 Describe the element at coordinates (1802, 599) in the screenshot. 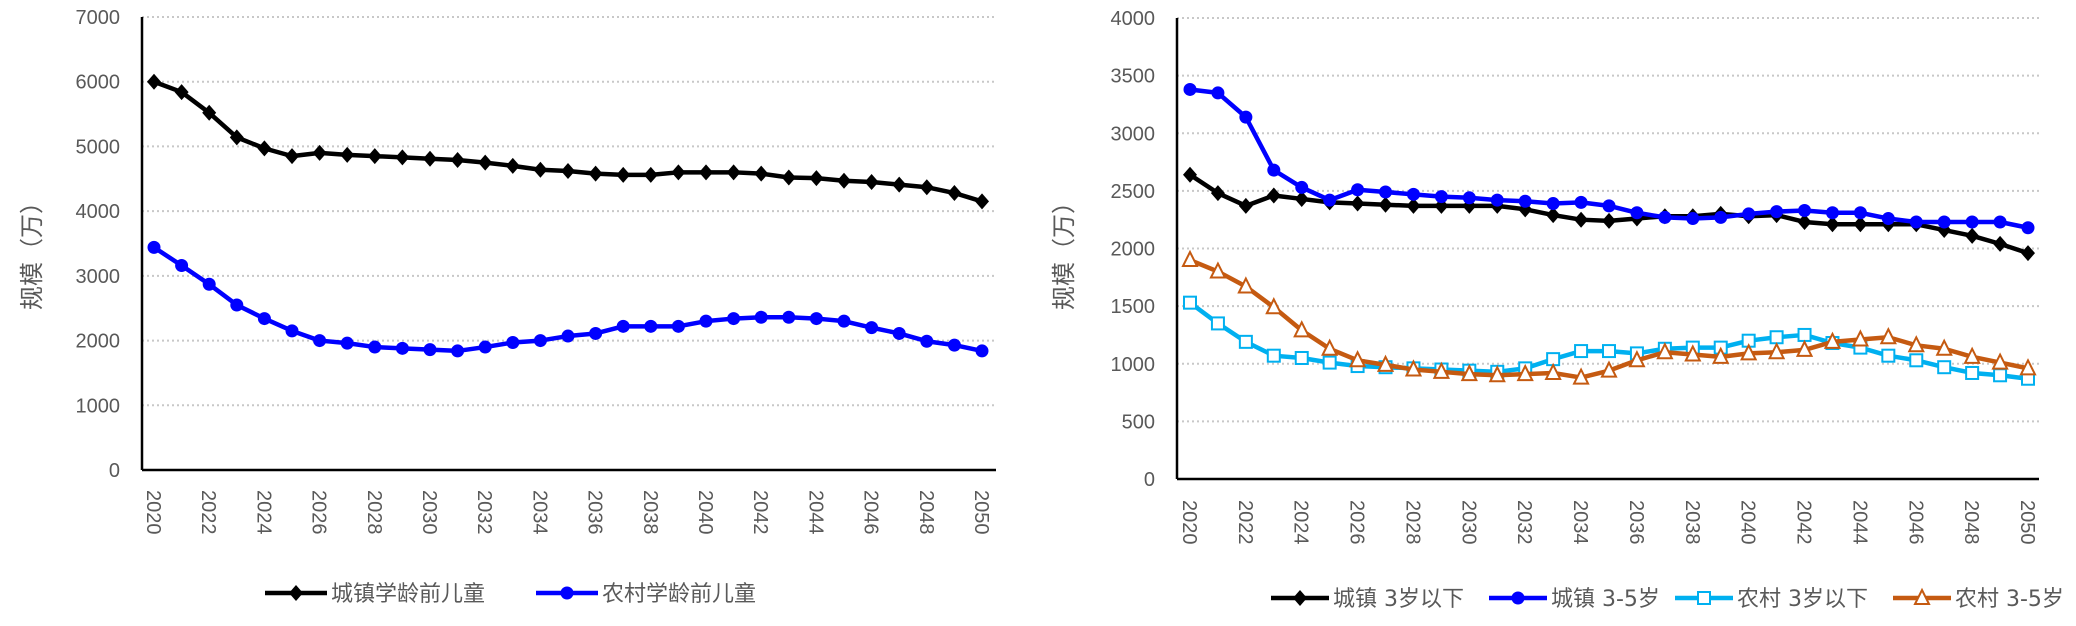

I see `legend-label: 农村 3岁以下` at that location.